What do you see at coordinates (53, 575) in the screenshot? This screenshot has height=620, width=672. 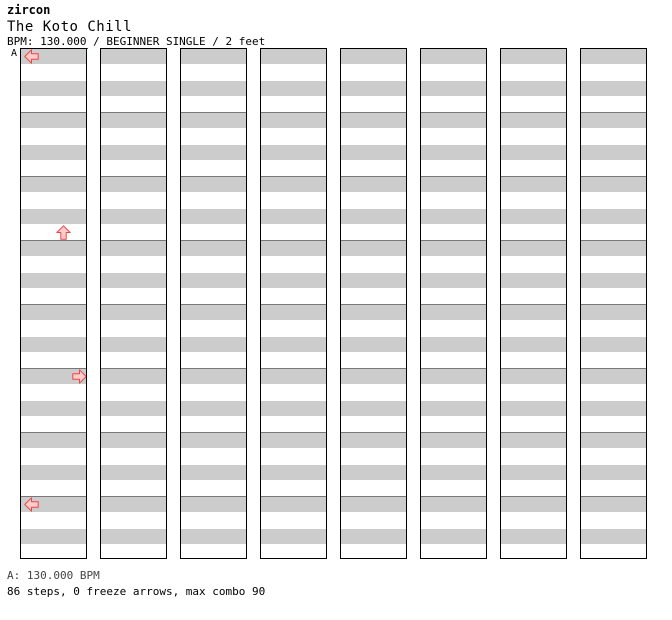 I see `bpm-legend: A: 130.000 BPM` at bounding box center [53, 575].